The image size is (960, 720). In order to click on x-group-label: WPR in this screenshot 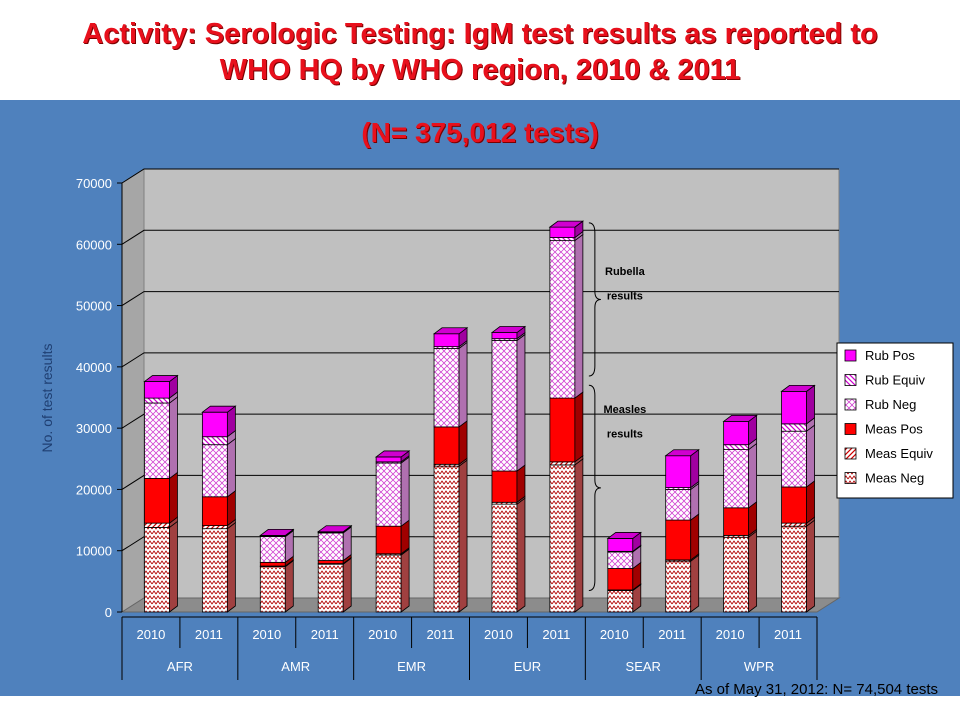, I will do `click(759, 666)`.